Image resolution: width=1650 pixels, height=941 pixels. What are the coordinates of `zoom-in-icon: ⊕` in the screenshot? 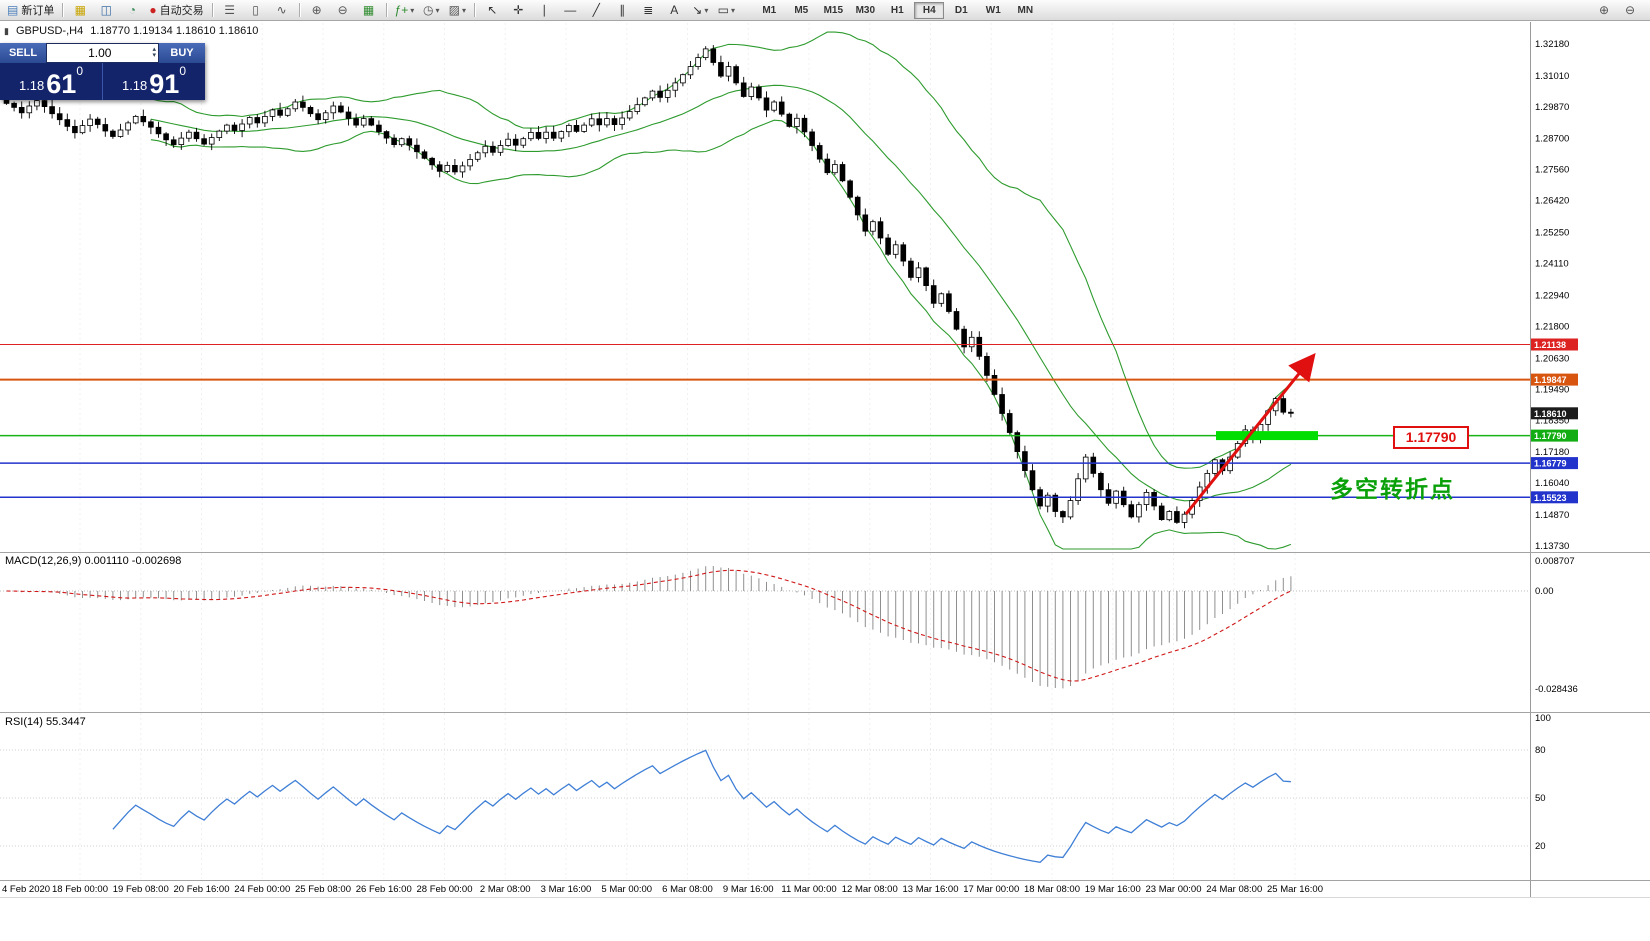 It's located at (317, 10).